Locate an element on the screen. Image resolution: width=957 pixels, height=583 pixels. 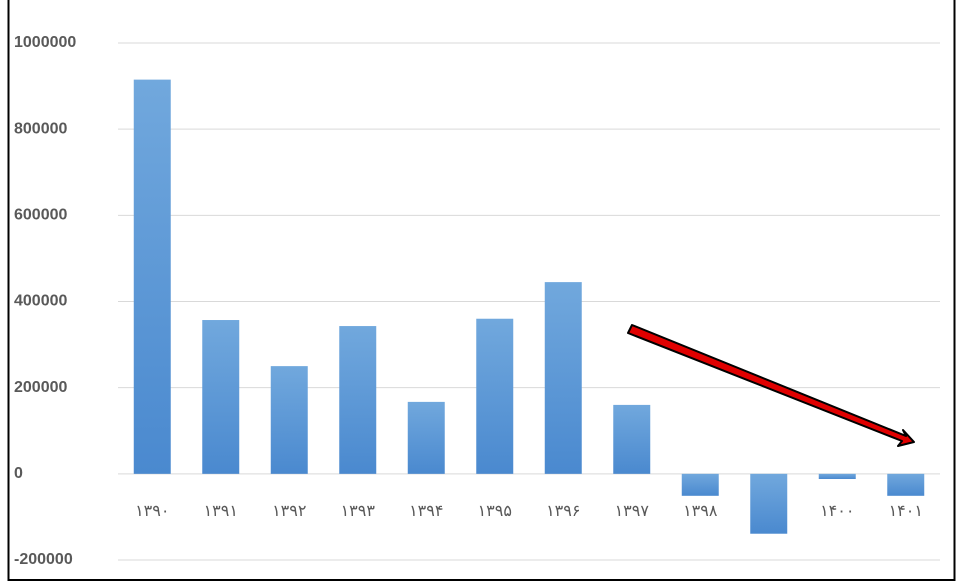
x-tick-label: ۱۴۰۰ is located at coordinates (837, 511).